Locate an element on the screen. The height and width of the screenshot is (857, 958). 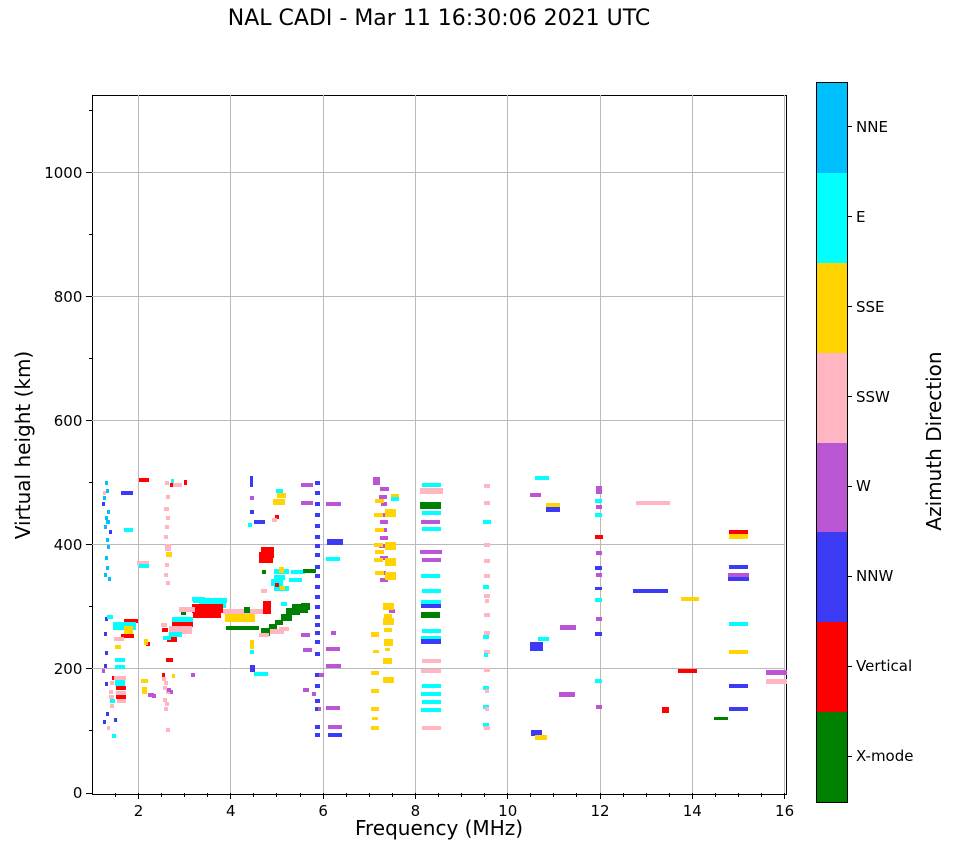
x-major-tick is located at coordinates (139, 796).